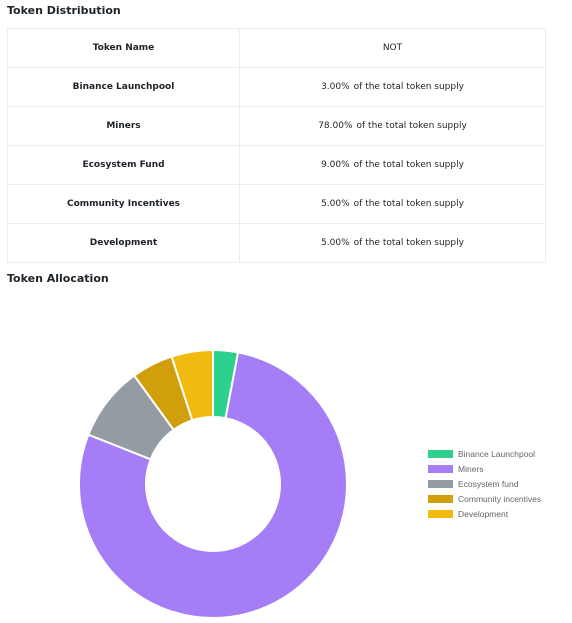 The width and height of the screenshot is (572, 623). I want to click on legend-label-development: Development, so click(483, 514).